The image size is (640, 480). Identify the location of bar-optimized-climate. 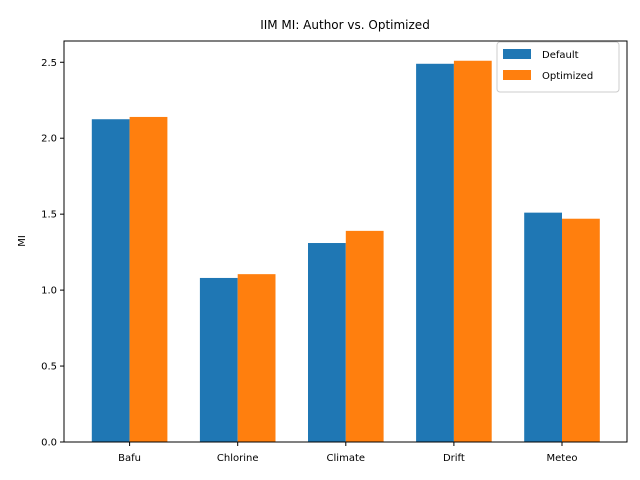
(364, 336).